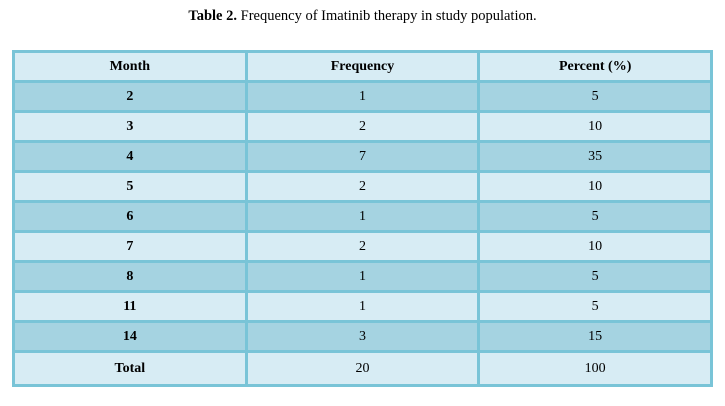 The image size is (725, 406). I want to click on cell-frequency: 7, so click(362, 156).